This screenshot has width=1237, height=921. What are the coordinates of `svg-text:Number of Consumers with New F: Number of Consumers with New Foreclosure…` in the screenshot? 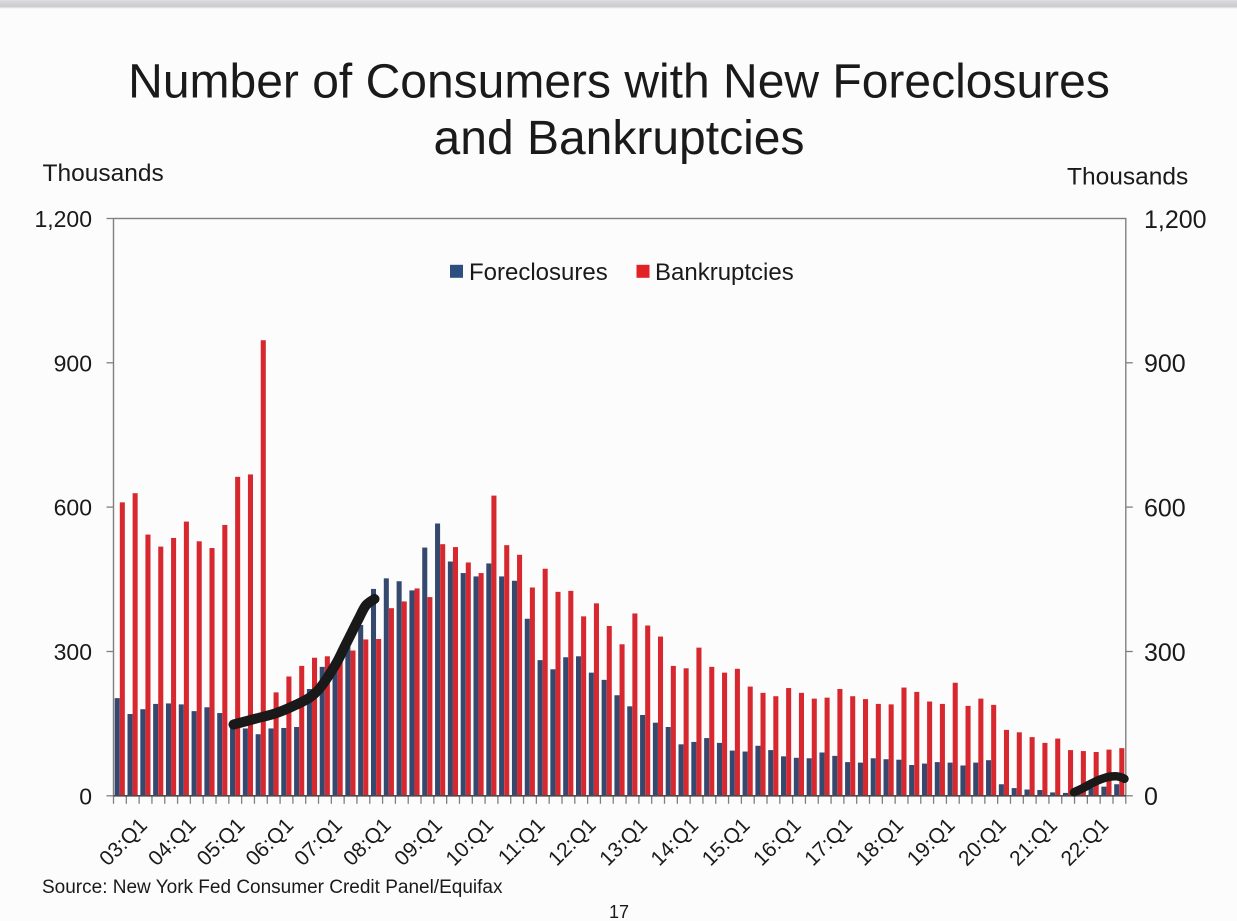 It's located at (619, 82).